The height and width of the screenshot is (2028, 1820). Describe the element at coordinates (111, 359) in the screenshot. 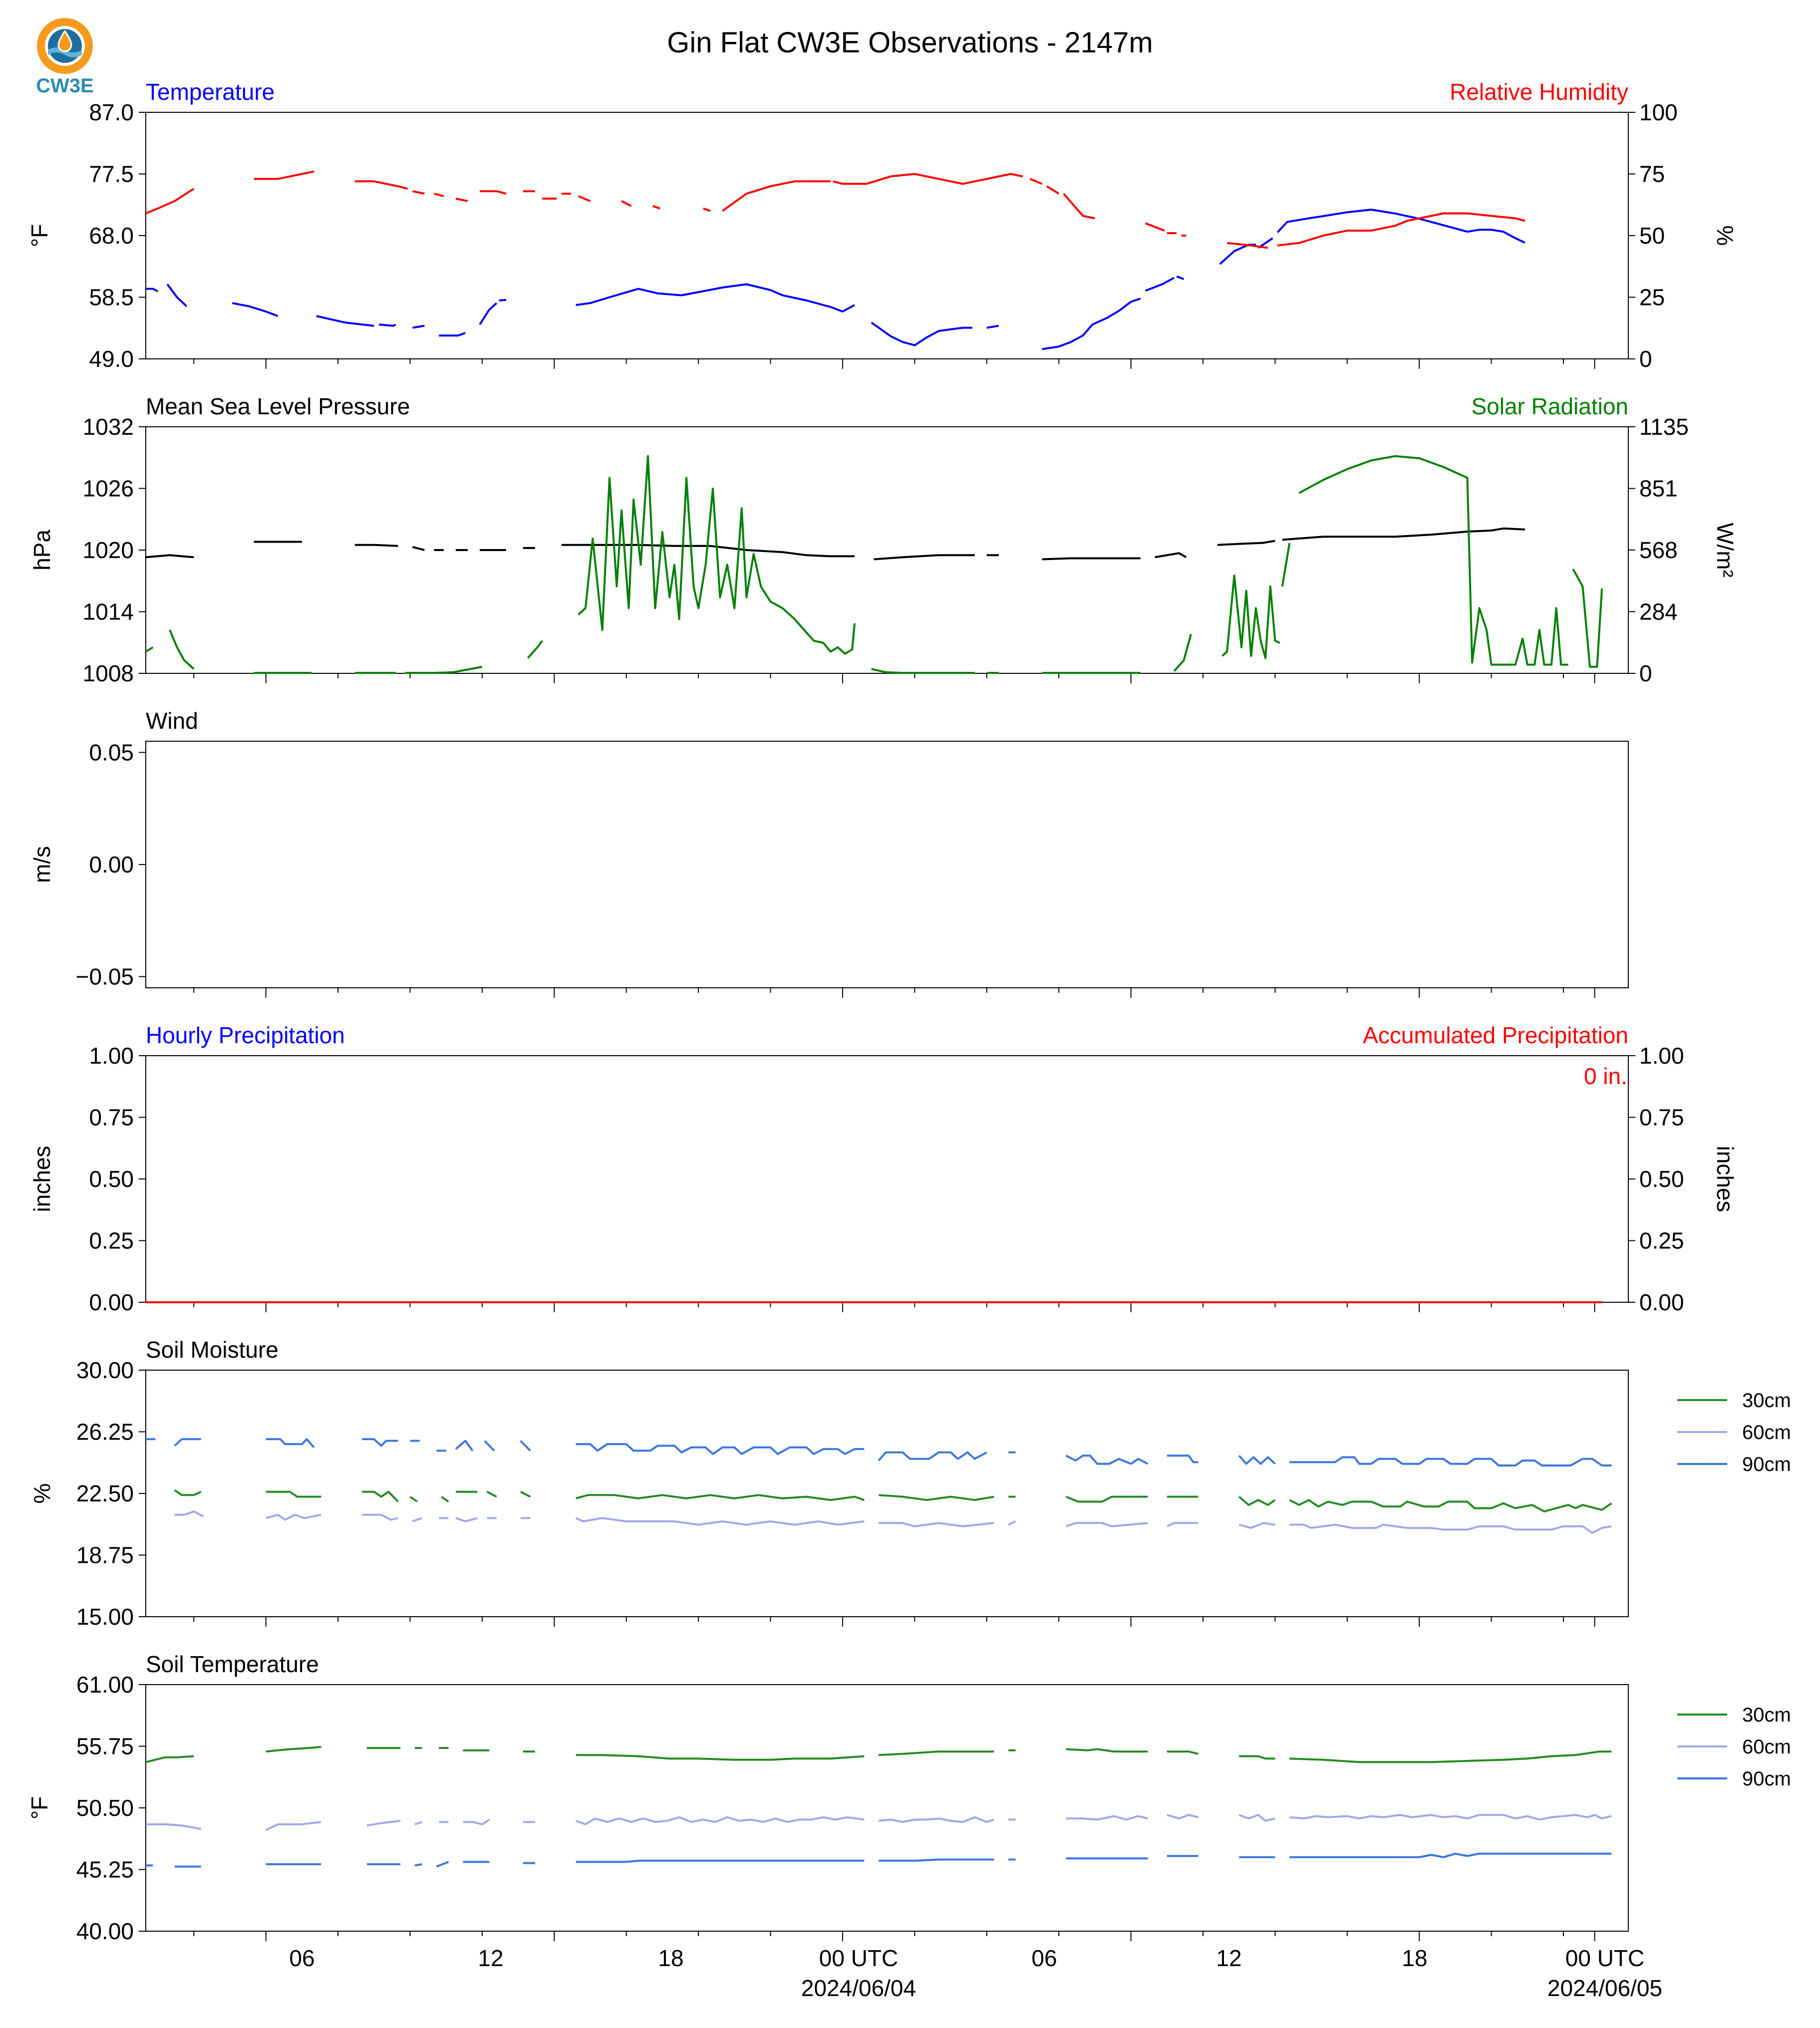

I see `y-tick-label-left: 49.0` at that location.